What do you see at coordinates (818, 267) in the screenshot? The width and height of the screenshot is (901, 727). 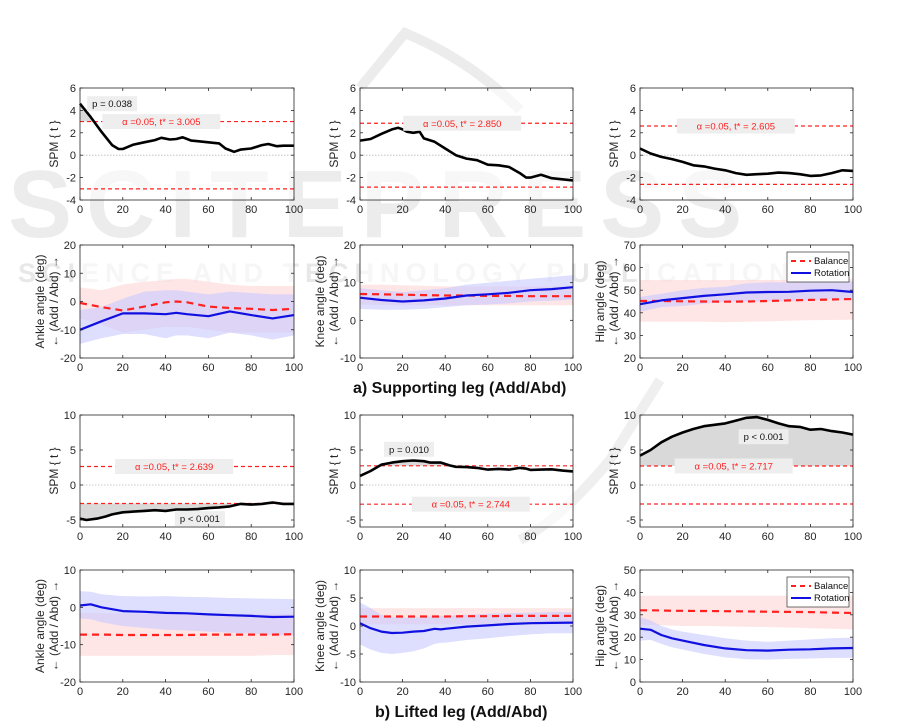 I see `legend-box` at bounding box center [818, 267].